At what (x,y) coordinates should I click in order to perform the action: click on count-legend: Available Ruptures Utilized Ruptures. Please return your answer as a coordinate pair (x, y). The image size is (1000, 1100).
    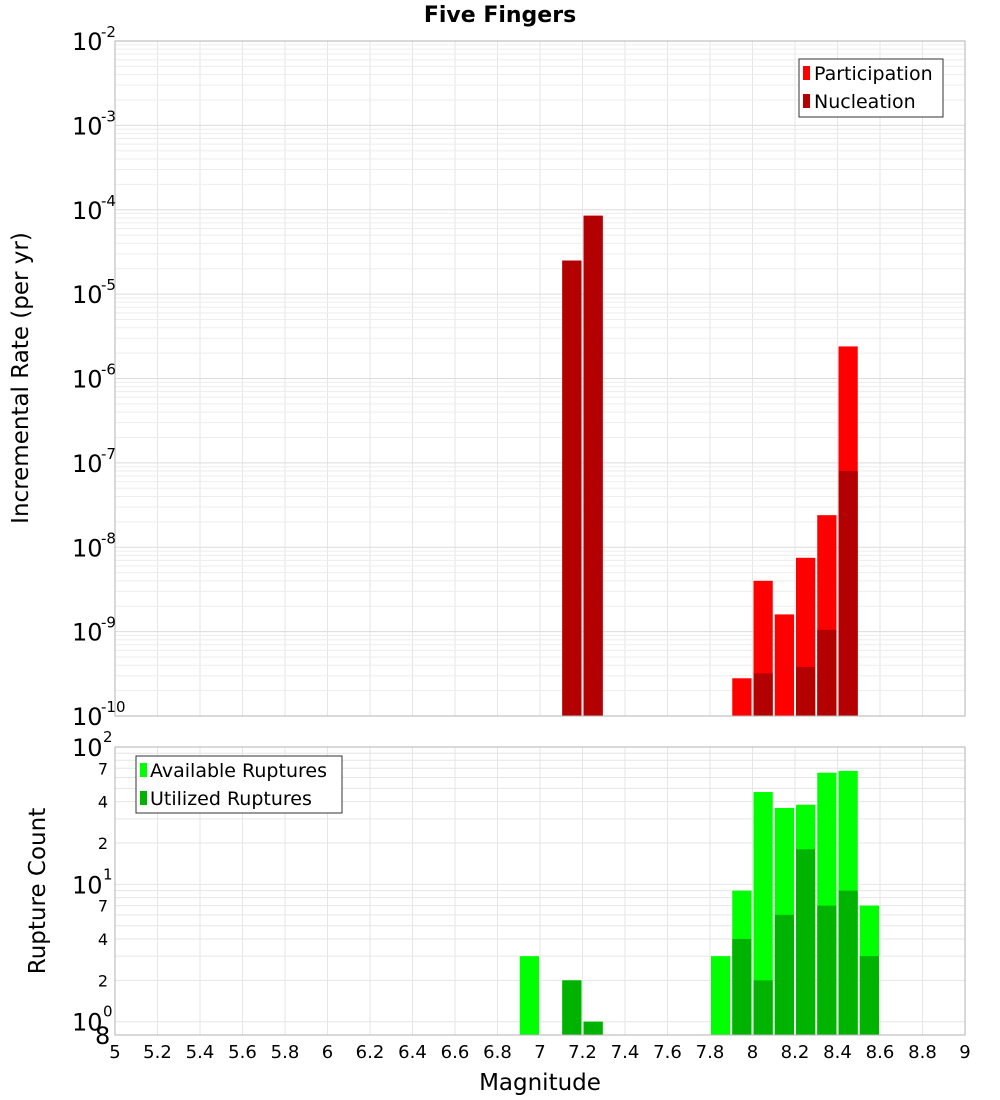
    Looking at the image, I should click on (239, 784).